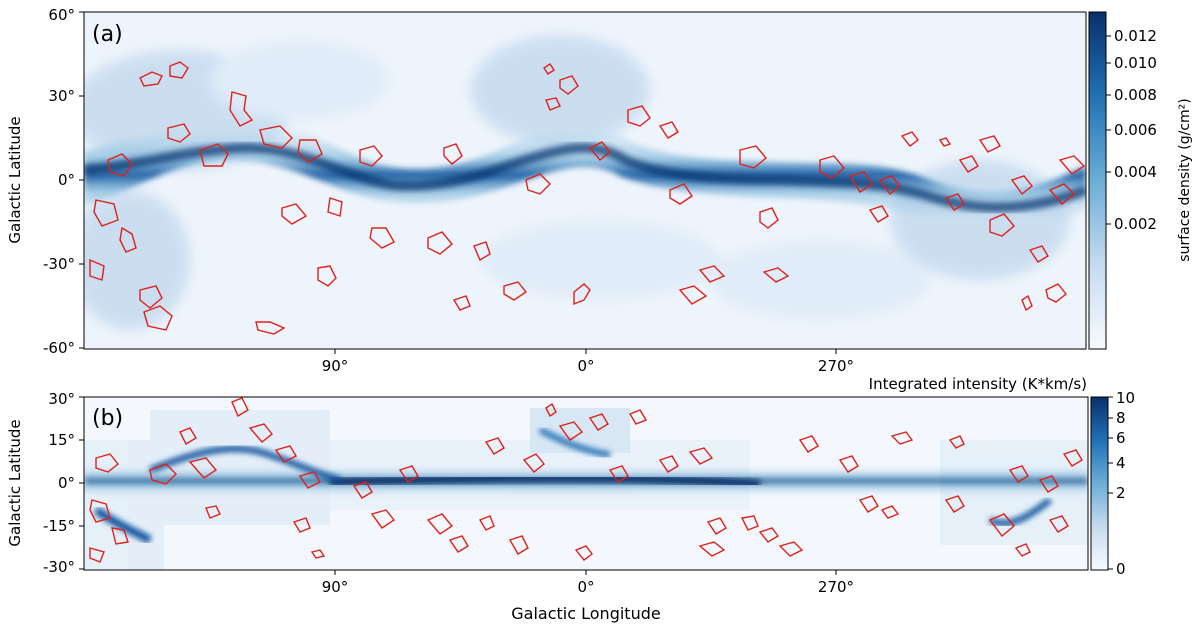 This screenshot has height=629, width=1200. What do you see at coordinates (1121, 418) in the screenshot?
I see `panel-b-colorbar-tick: 8` at bounding box center [1121, 418].